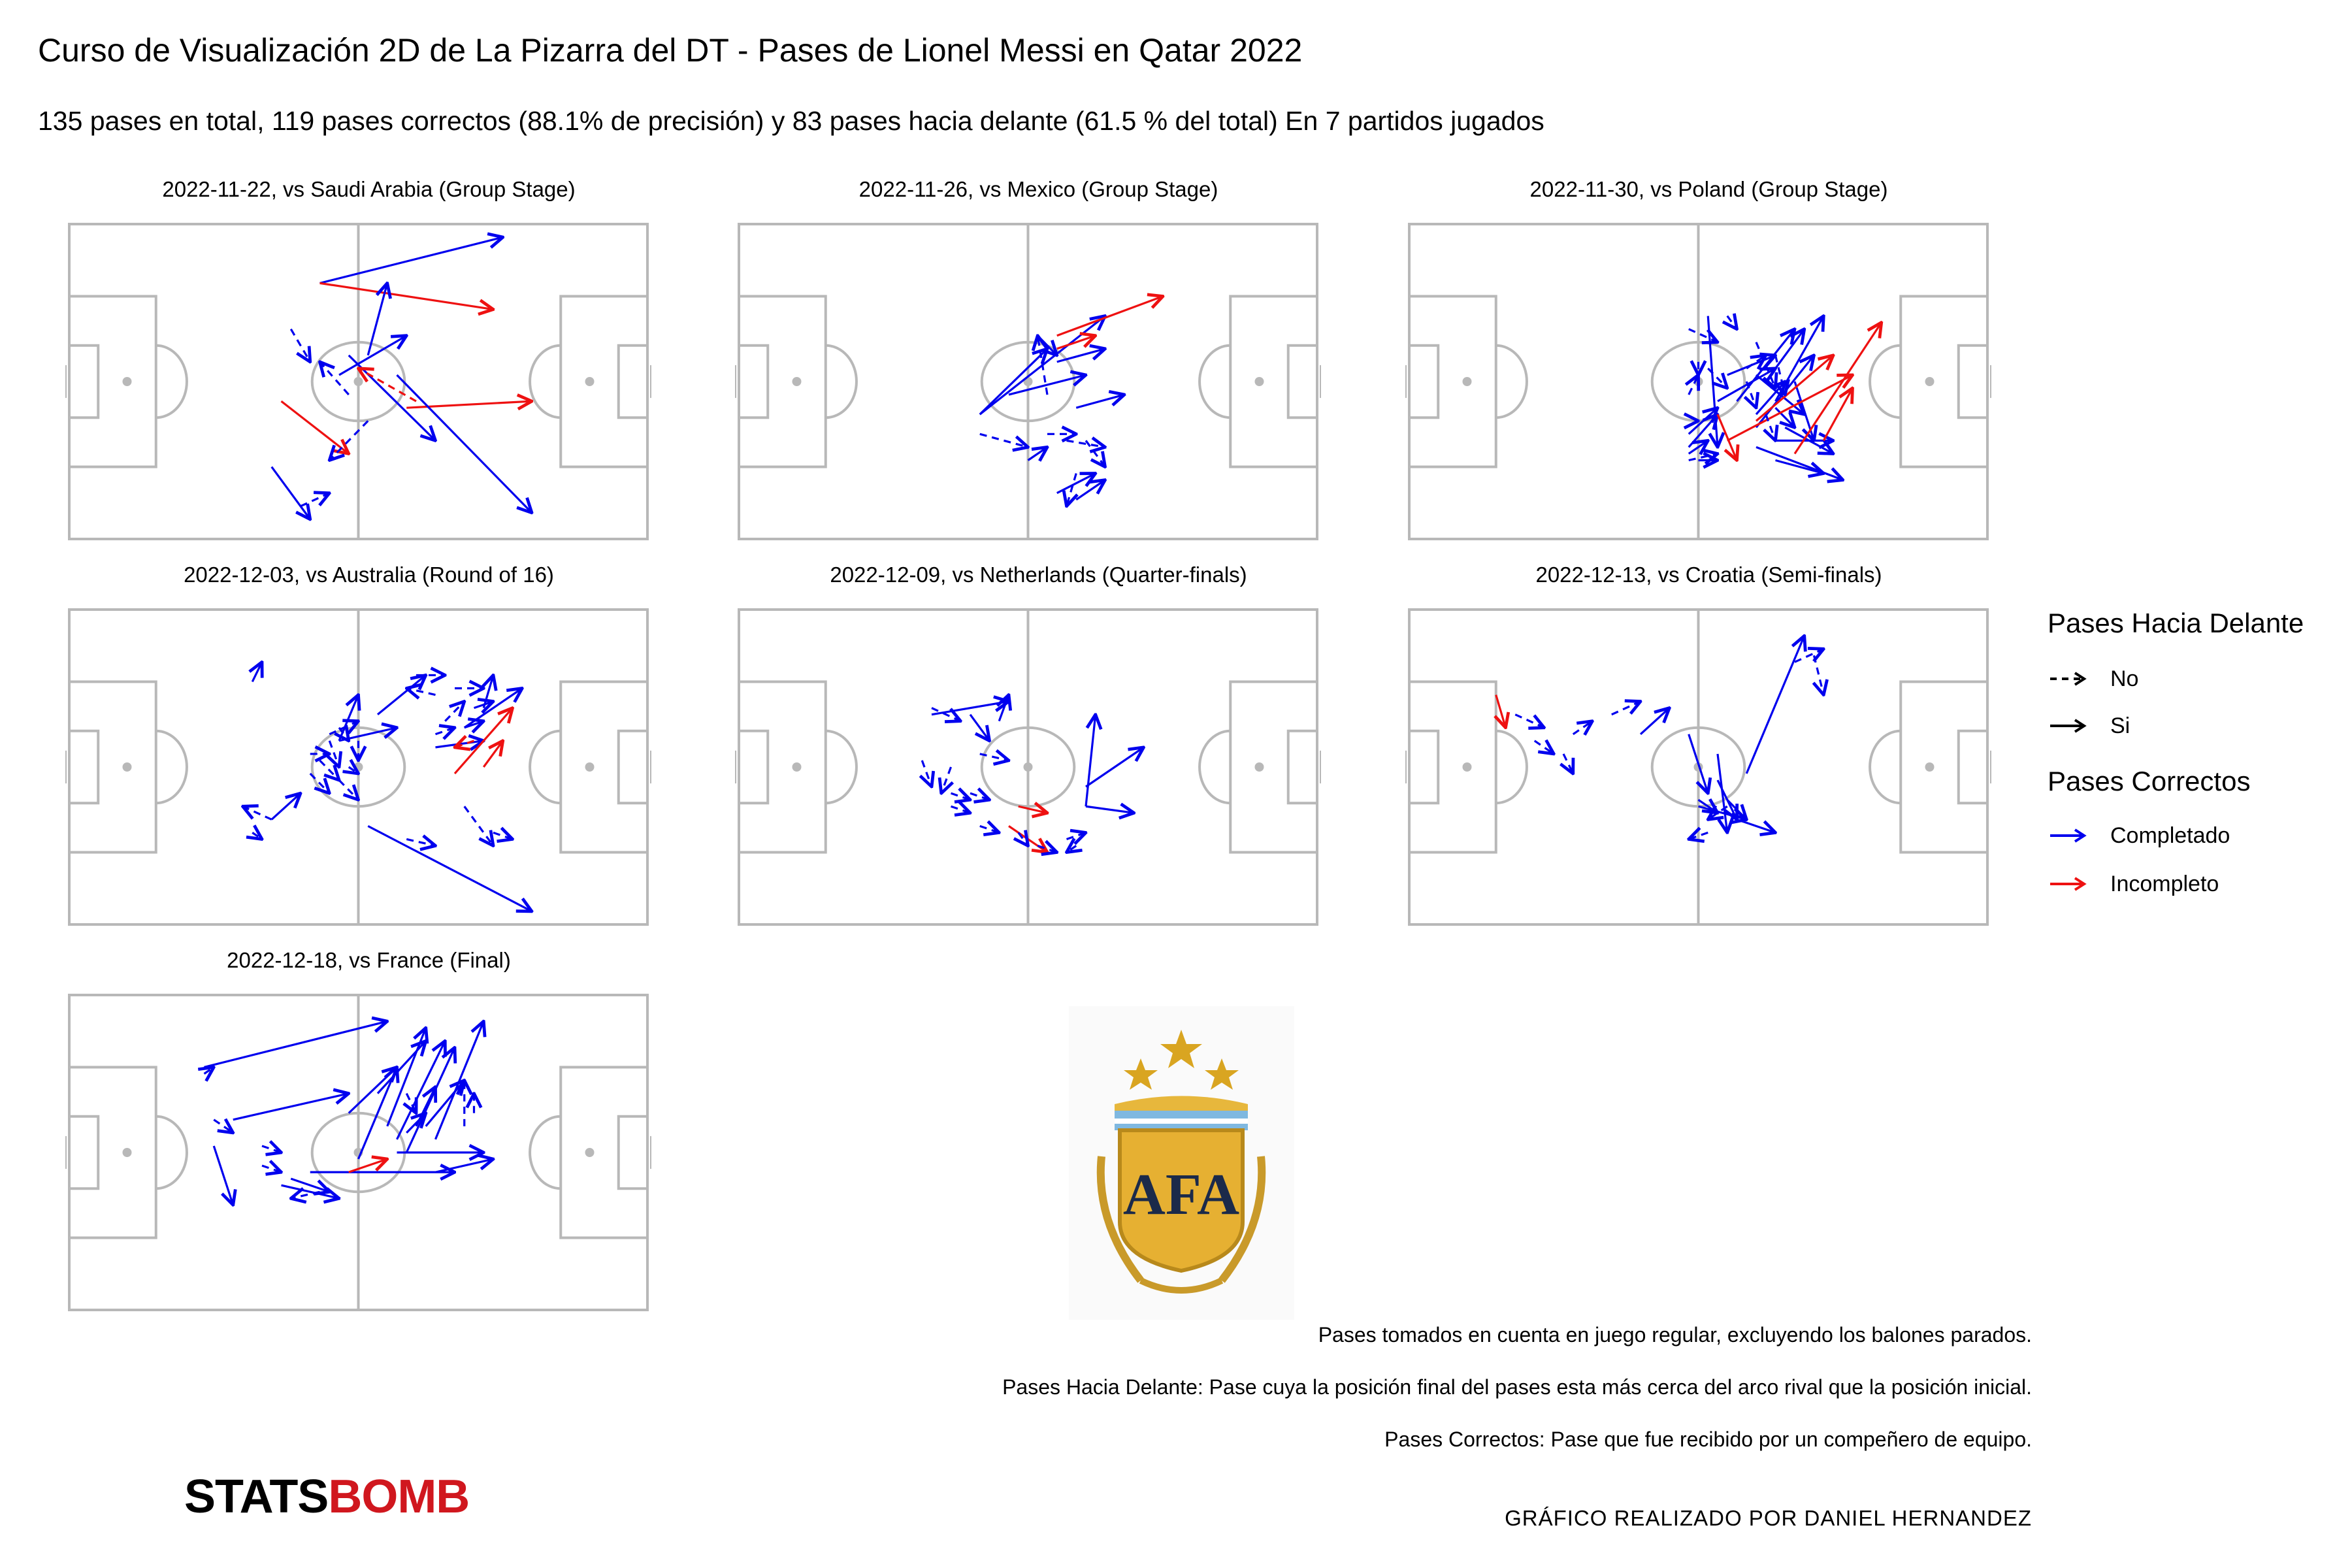 Image resolution: width=2352 pixels, height=1568 pixels. Describe the element at coordinates (2068, 726) in the screenshot. I see `solid-arrow-icon` at that location.